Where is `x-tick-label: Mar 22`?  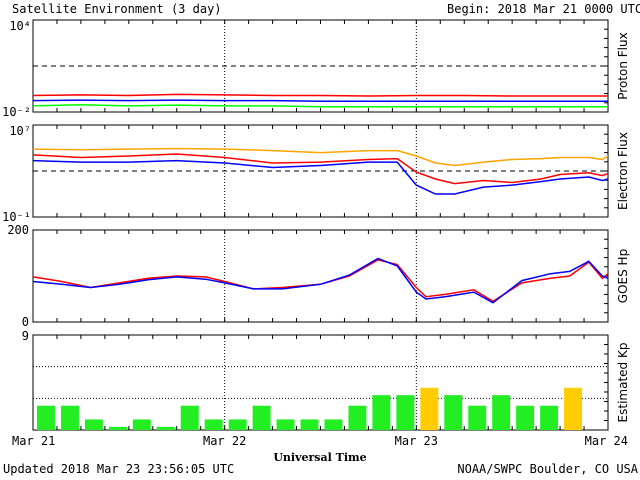 x-tick-label: Mar 22 is located at coordinates (224, 441).